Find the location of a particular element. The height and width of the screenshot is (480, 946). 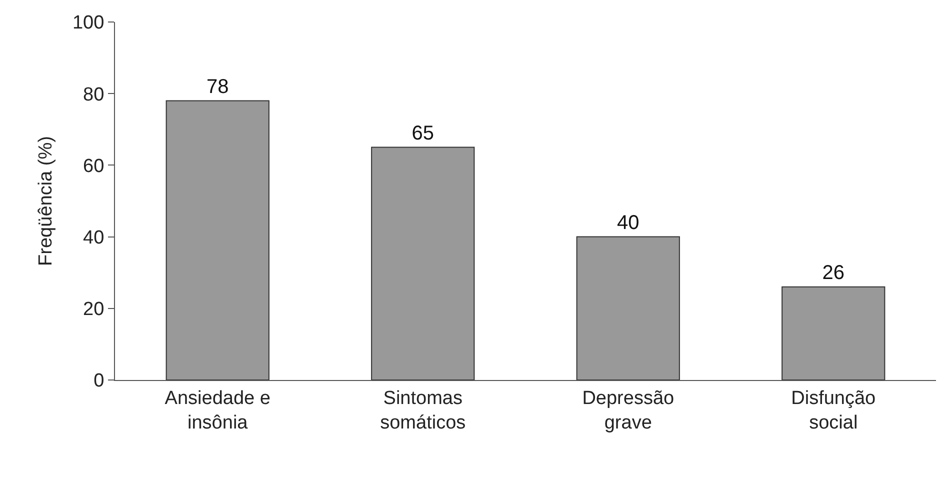

x-tick-label: Ansiedade e insônia is located at coordinates (217, 411).